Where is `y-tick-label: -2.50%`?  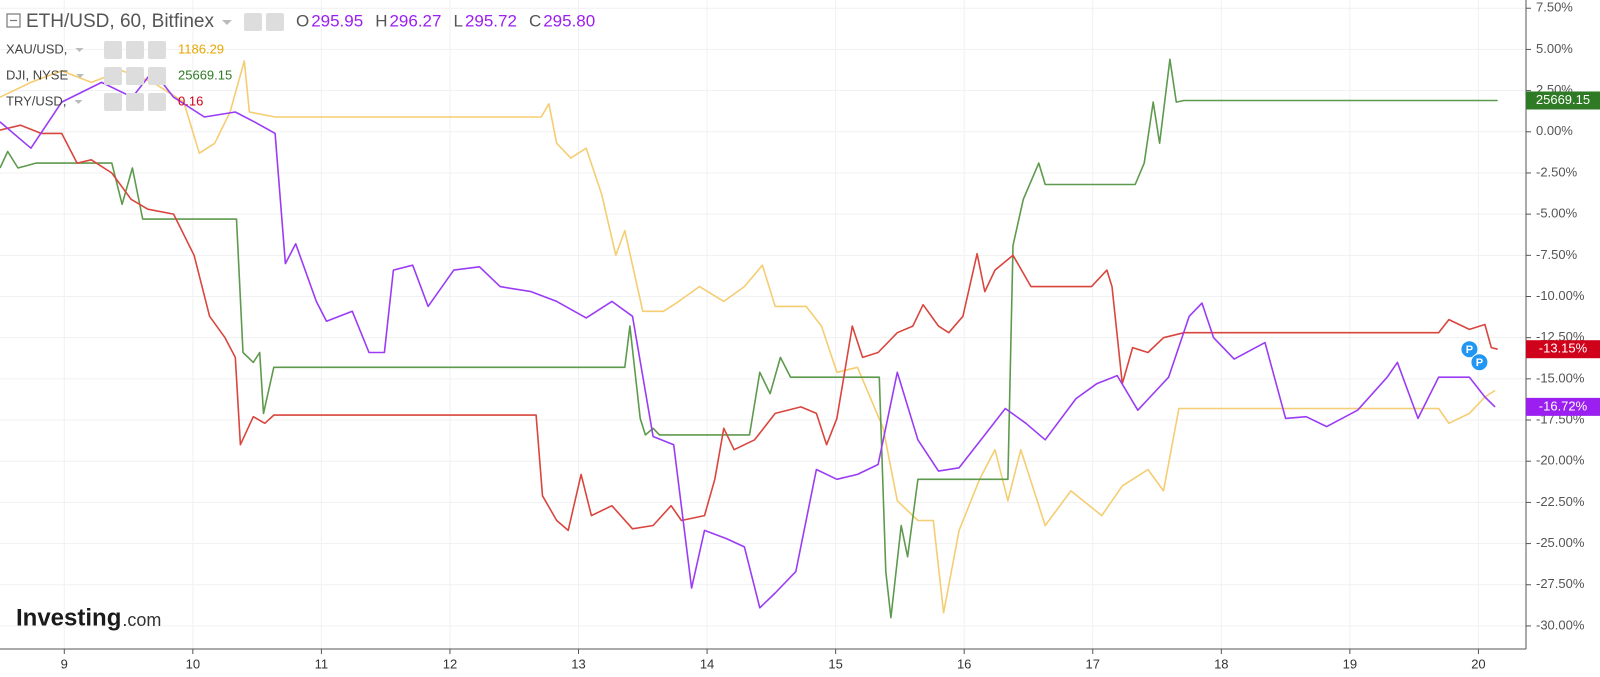 y-tick-label: -2.50% is located at coordinates (1557, 171).